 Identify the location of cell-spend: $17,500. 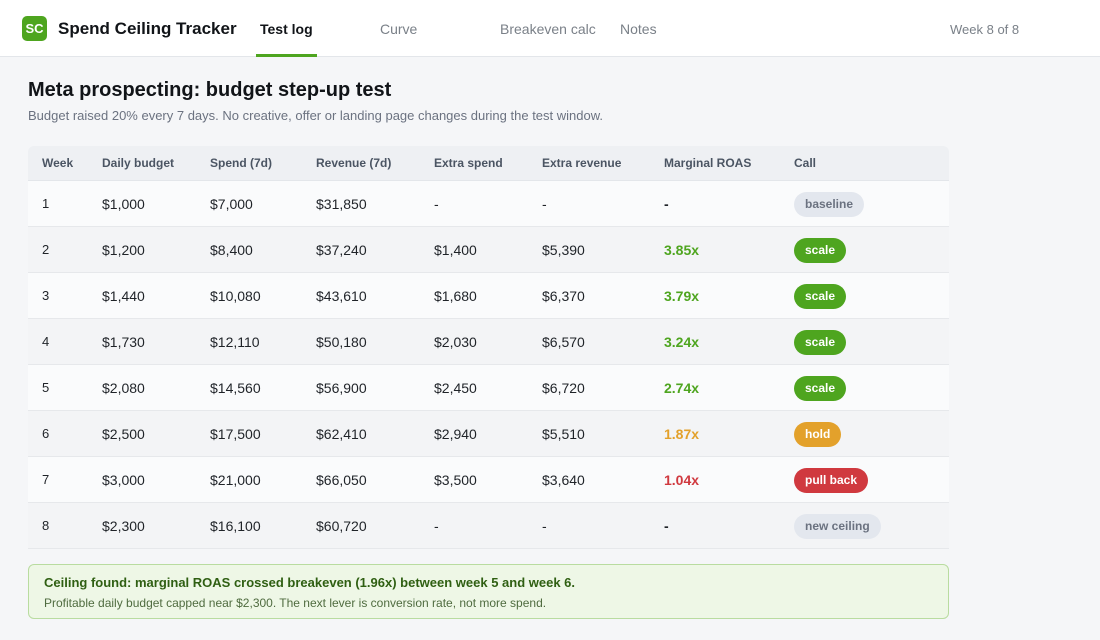
(235, 434).